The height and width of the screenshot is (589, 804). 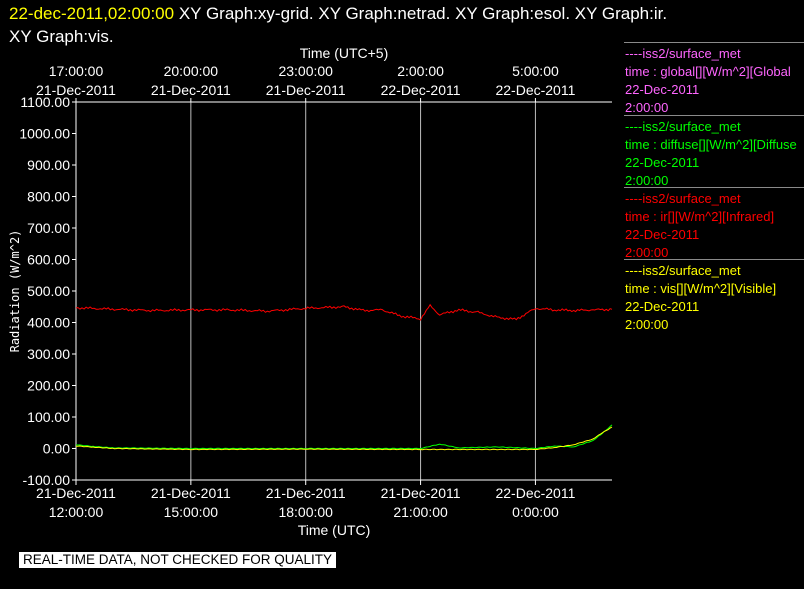 I want to click on series-line-vis, so click(x=344, y=438).